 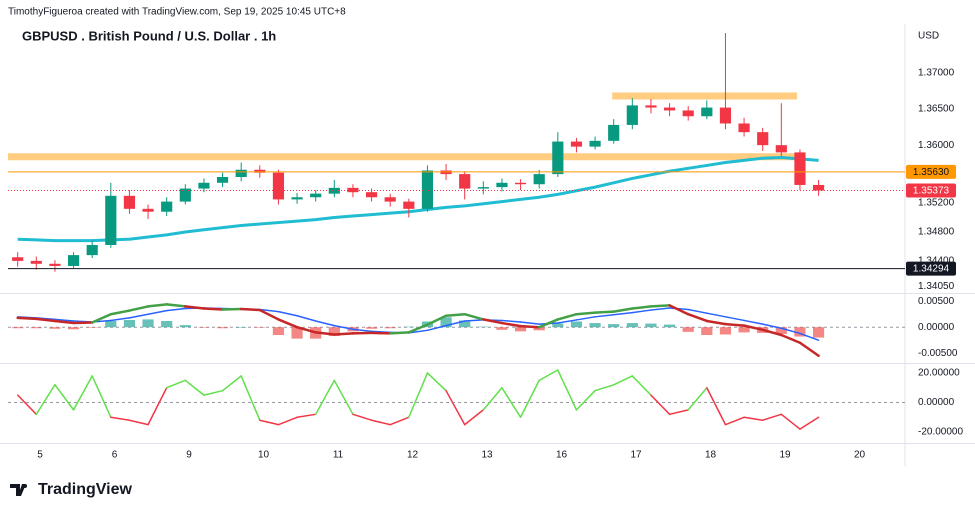 I want to click on logo-text: TradingView, so click(x=85, y=489).